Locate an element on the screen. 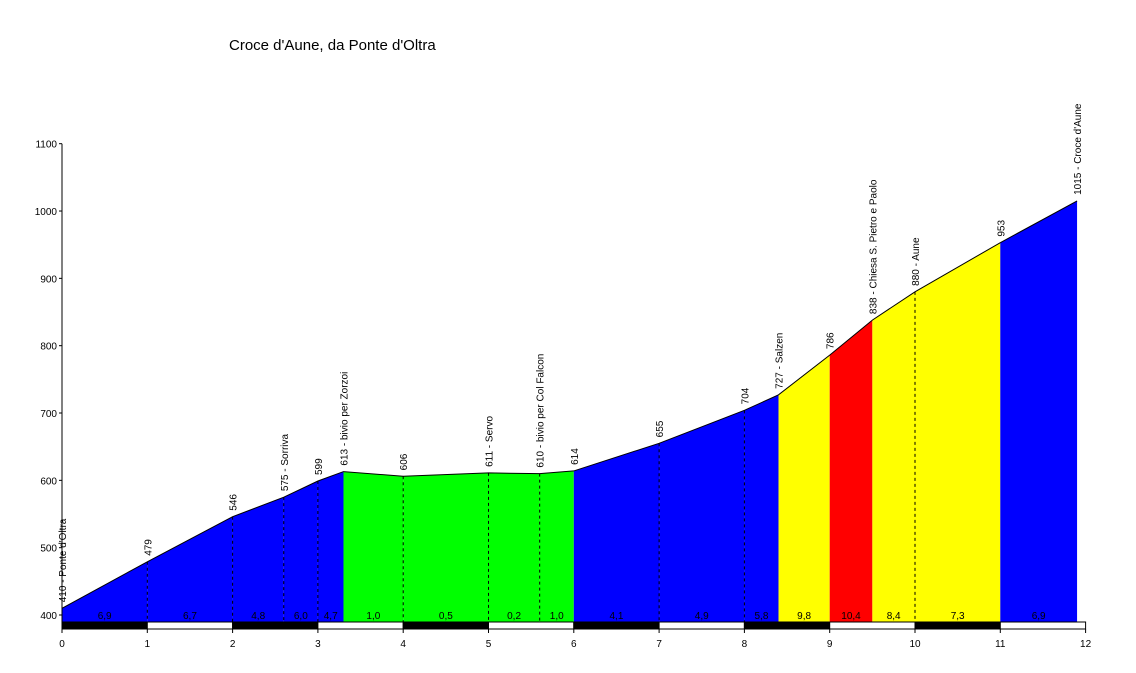 This screenshot has width=1136, height=673. point-label-6: 606 is located at coordinates (404, 461).